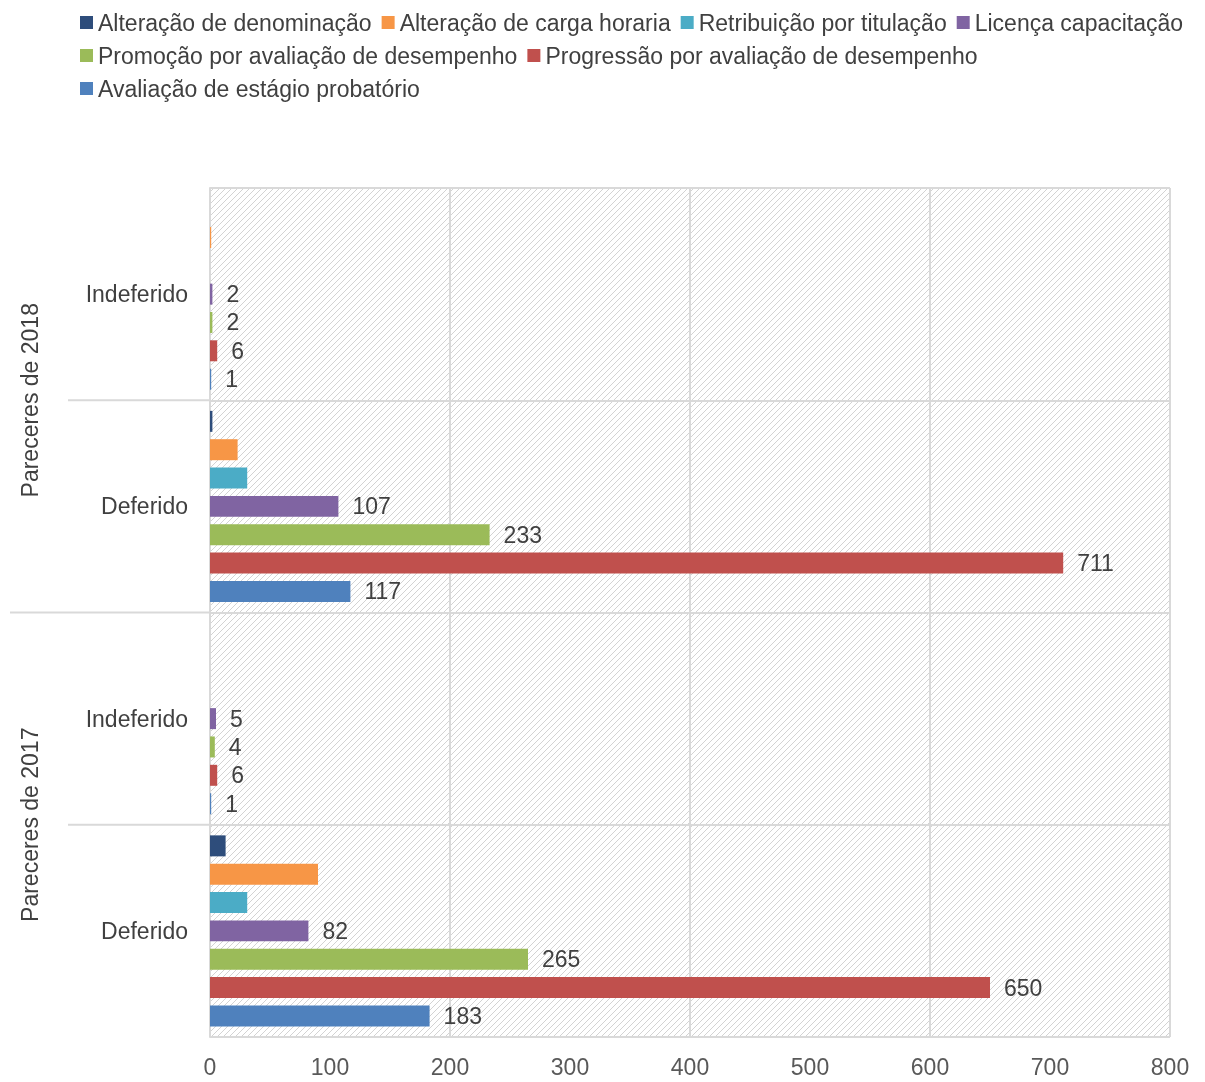 The height and width of the screenshot is (1082, 1205). I want to click on x-tick-label: 300, so click(570, 1066).